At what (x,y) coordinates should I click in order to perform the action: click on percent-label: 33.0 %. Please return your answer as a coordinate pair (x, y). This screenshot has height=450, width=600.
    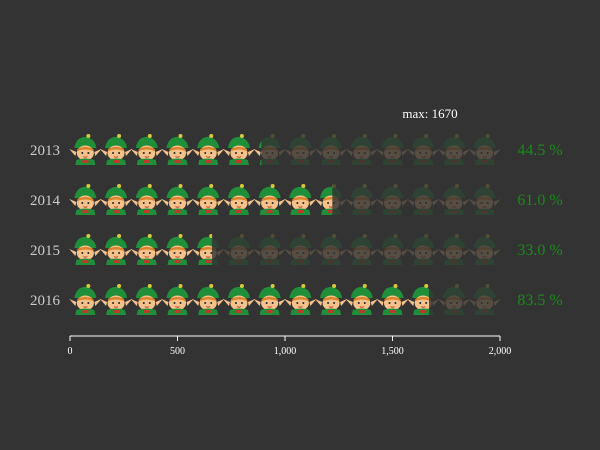
    Looking at the image, I should click on (539, 250).